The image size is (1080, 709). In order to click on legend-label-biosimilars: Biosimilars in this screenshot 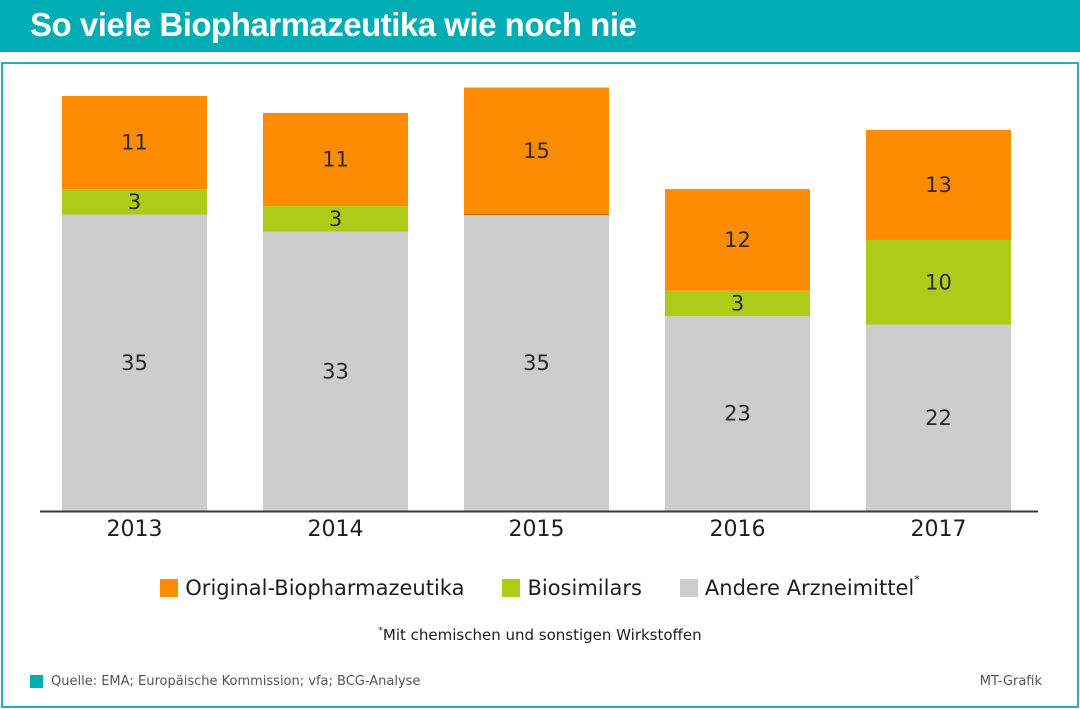, I will do `click(584, 588)`.